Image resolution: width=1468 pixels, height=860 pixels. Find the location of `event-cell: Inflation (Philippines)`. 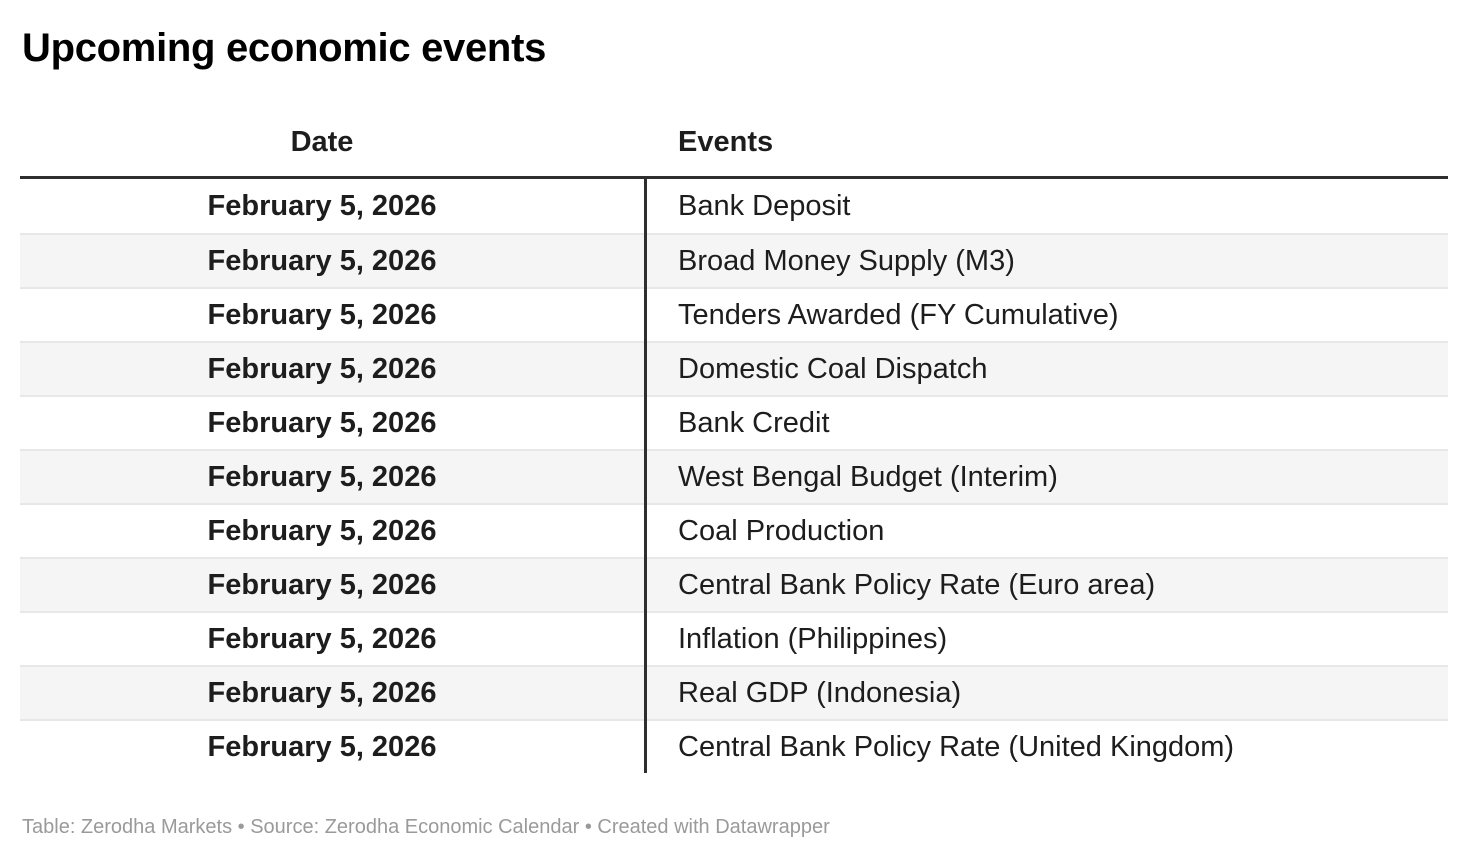

event-cell: Inflation (Philippines) is located at coordinates (813, 638).